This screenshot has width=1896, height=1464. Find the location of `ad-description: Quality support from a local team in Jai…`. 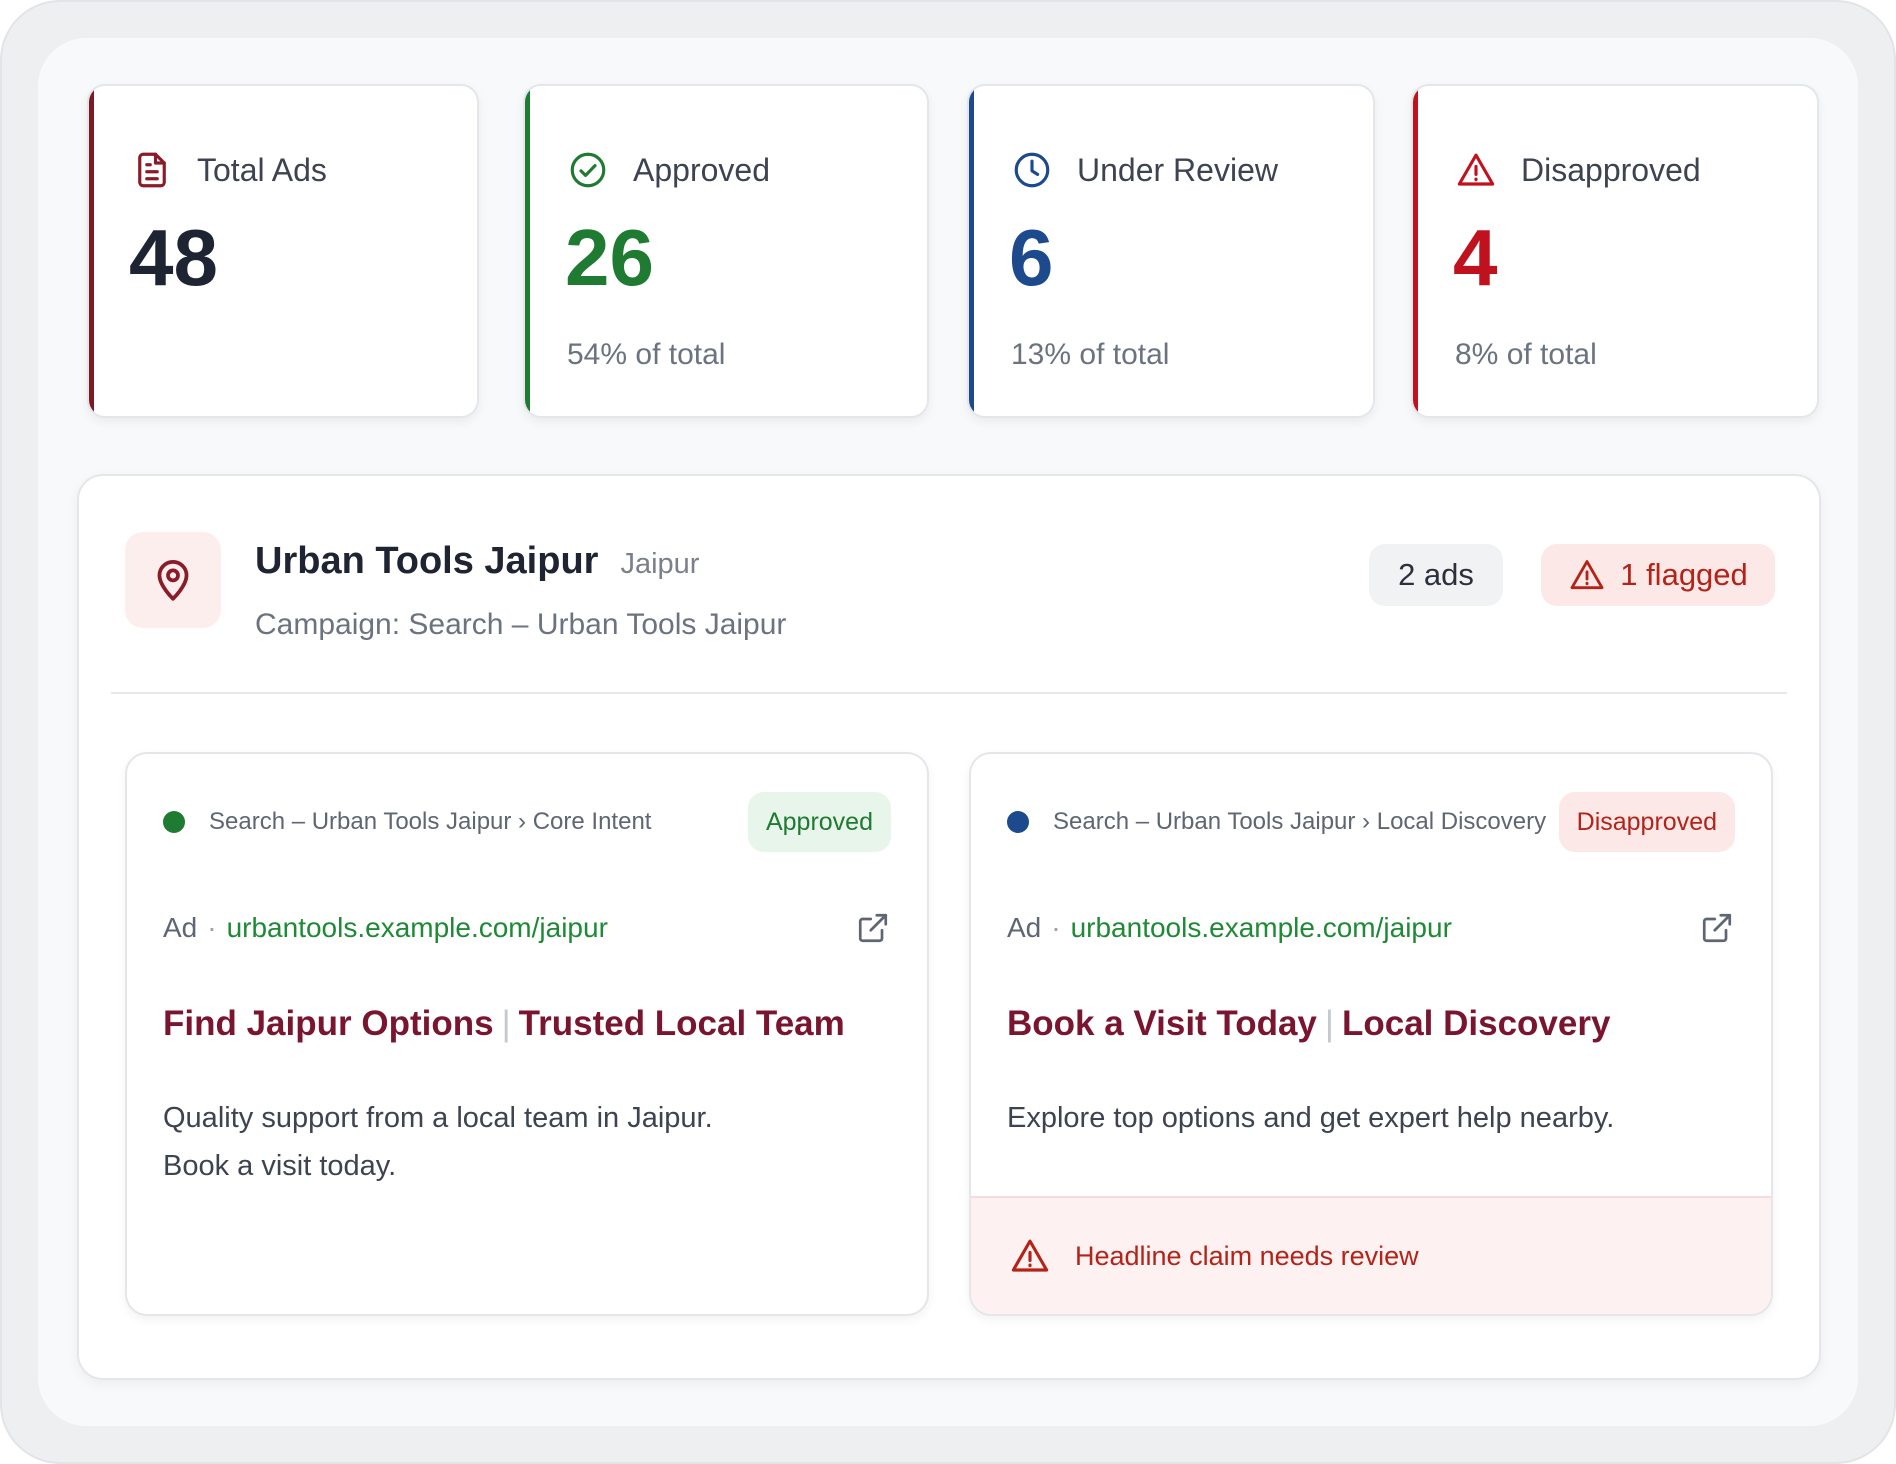

ad-description: Quality support from a local team in Jai… is located at coordinates (513, 1142).